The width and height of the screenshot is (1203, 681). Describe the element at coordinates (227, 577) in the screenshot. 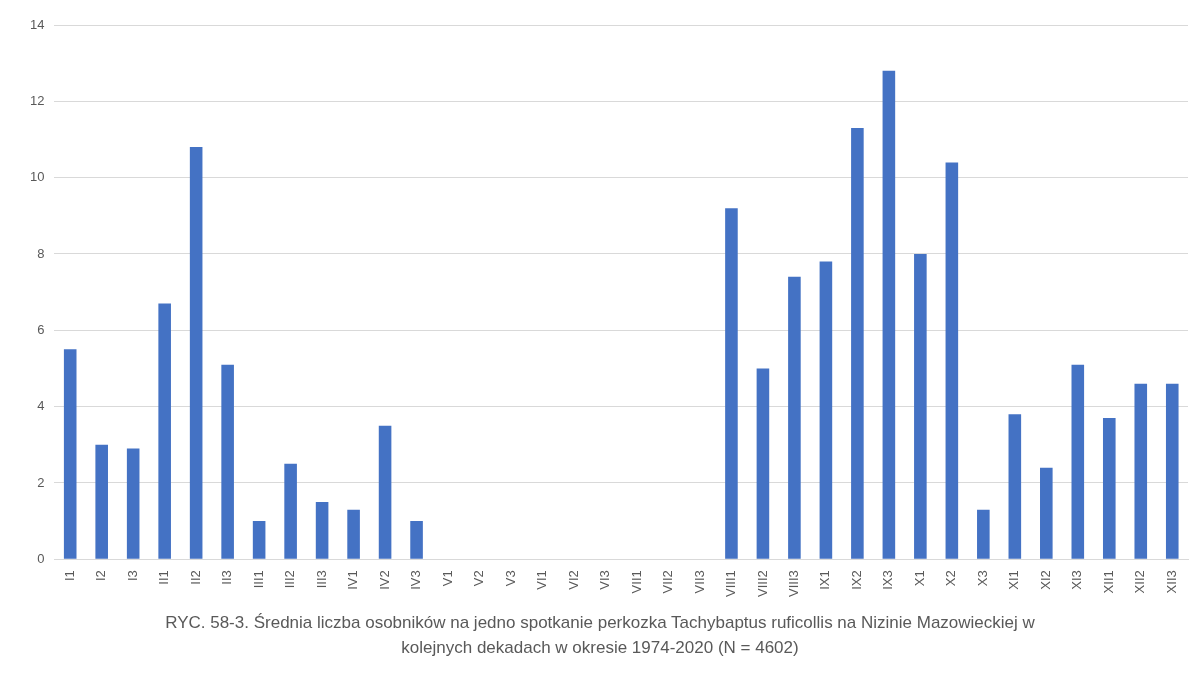

I see `x-tick-label: II3` at that location.